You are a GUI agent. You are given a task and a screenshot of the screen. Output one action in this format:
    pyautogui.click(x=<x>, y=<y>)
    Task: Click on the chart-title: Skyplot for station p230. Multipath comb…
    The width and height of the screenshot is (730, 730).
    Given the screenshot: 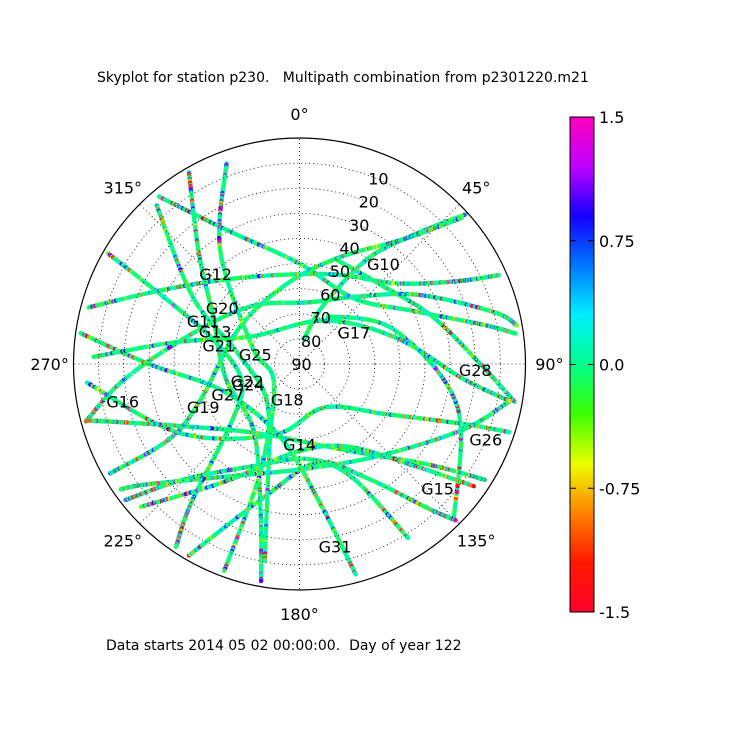 What is the action you would take?
    pyautogui.click(x=343, y=78)
    